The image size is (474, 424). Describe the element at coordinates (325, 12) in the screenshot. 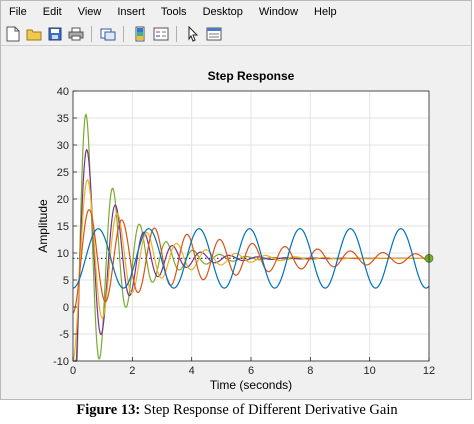

I see `menu-help: Help` at that location.